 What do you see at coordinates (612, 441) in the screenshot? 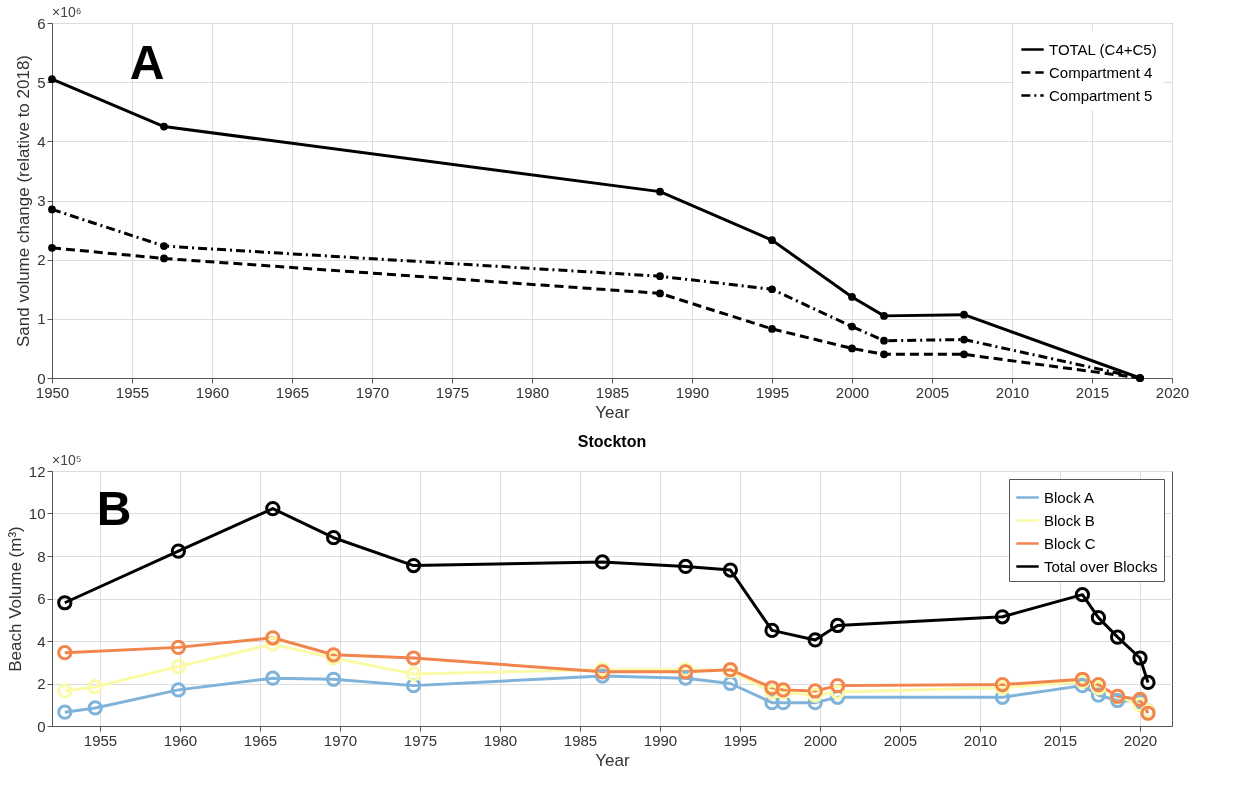
I see `chart-title: Stockton` at bounding box center [612, 441].